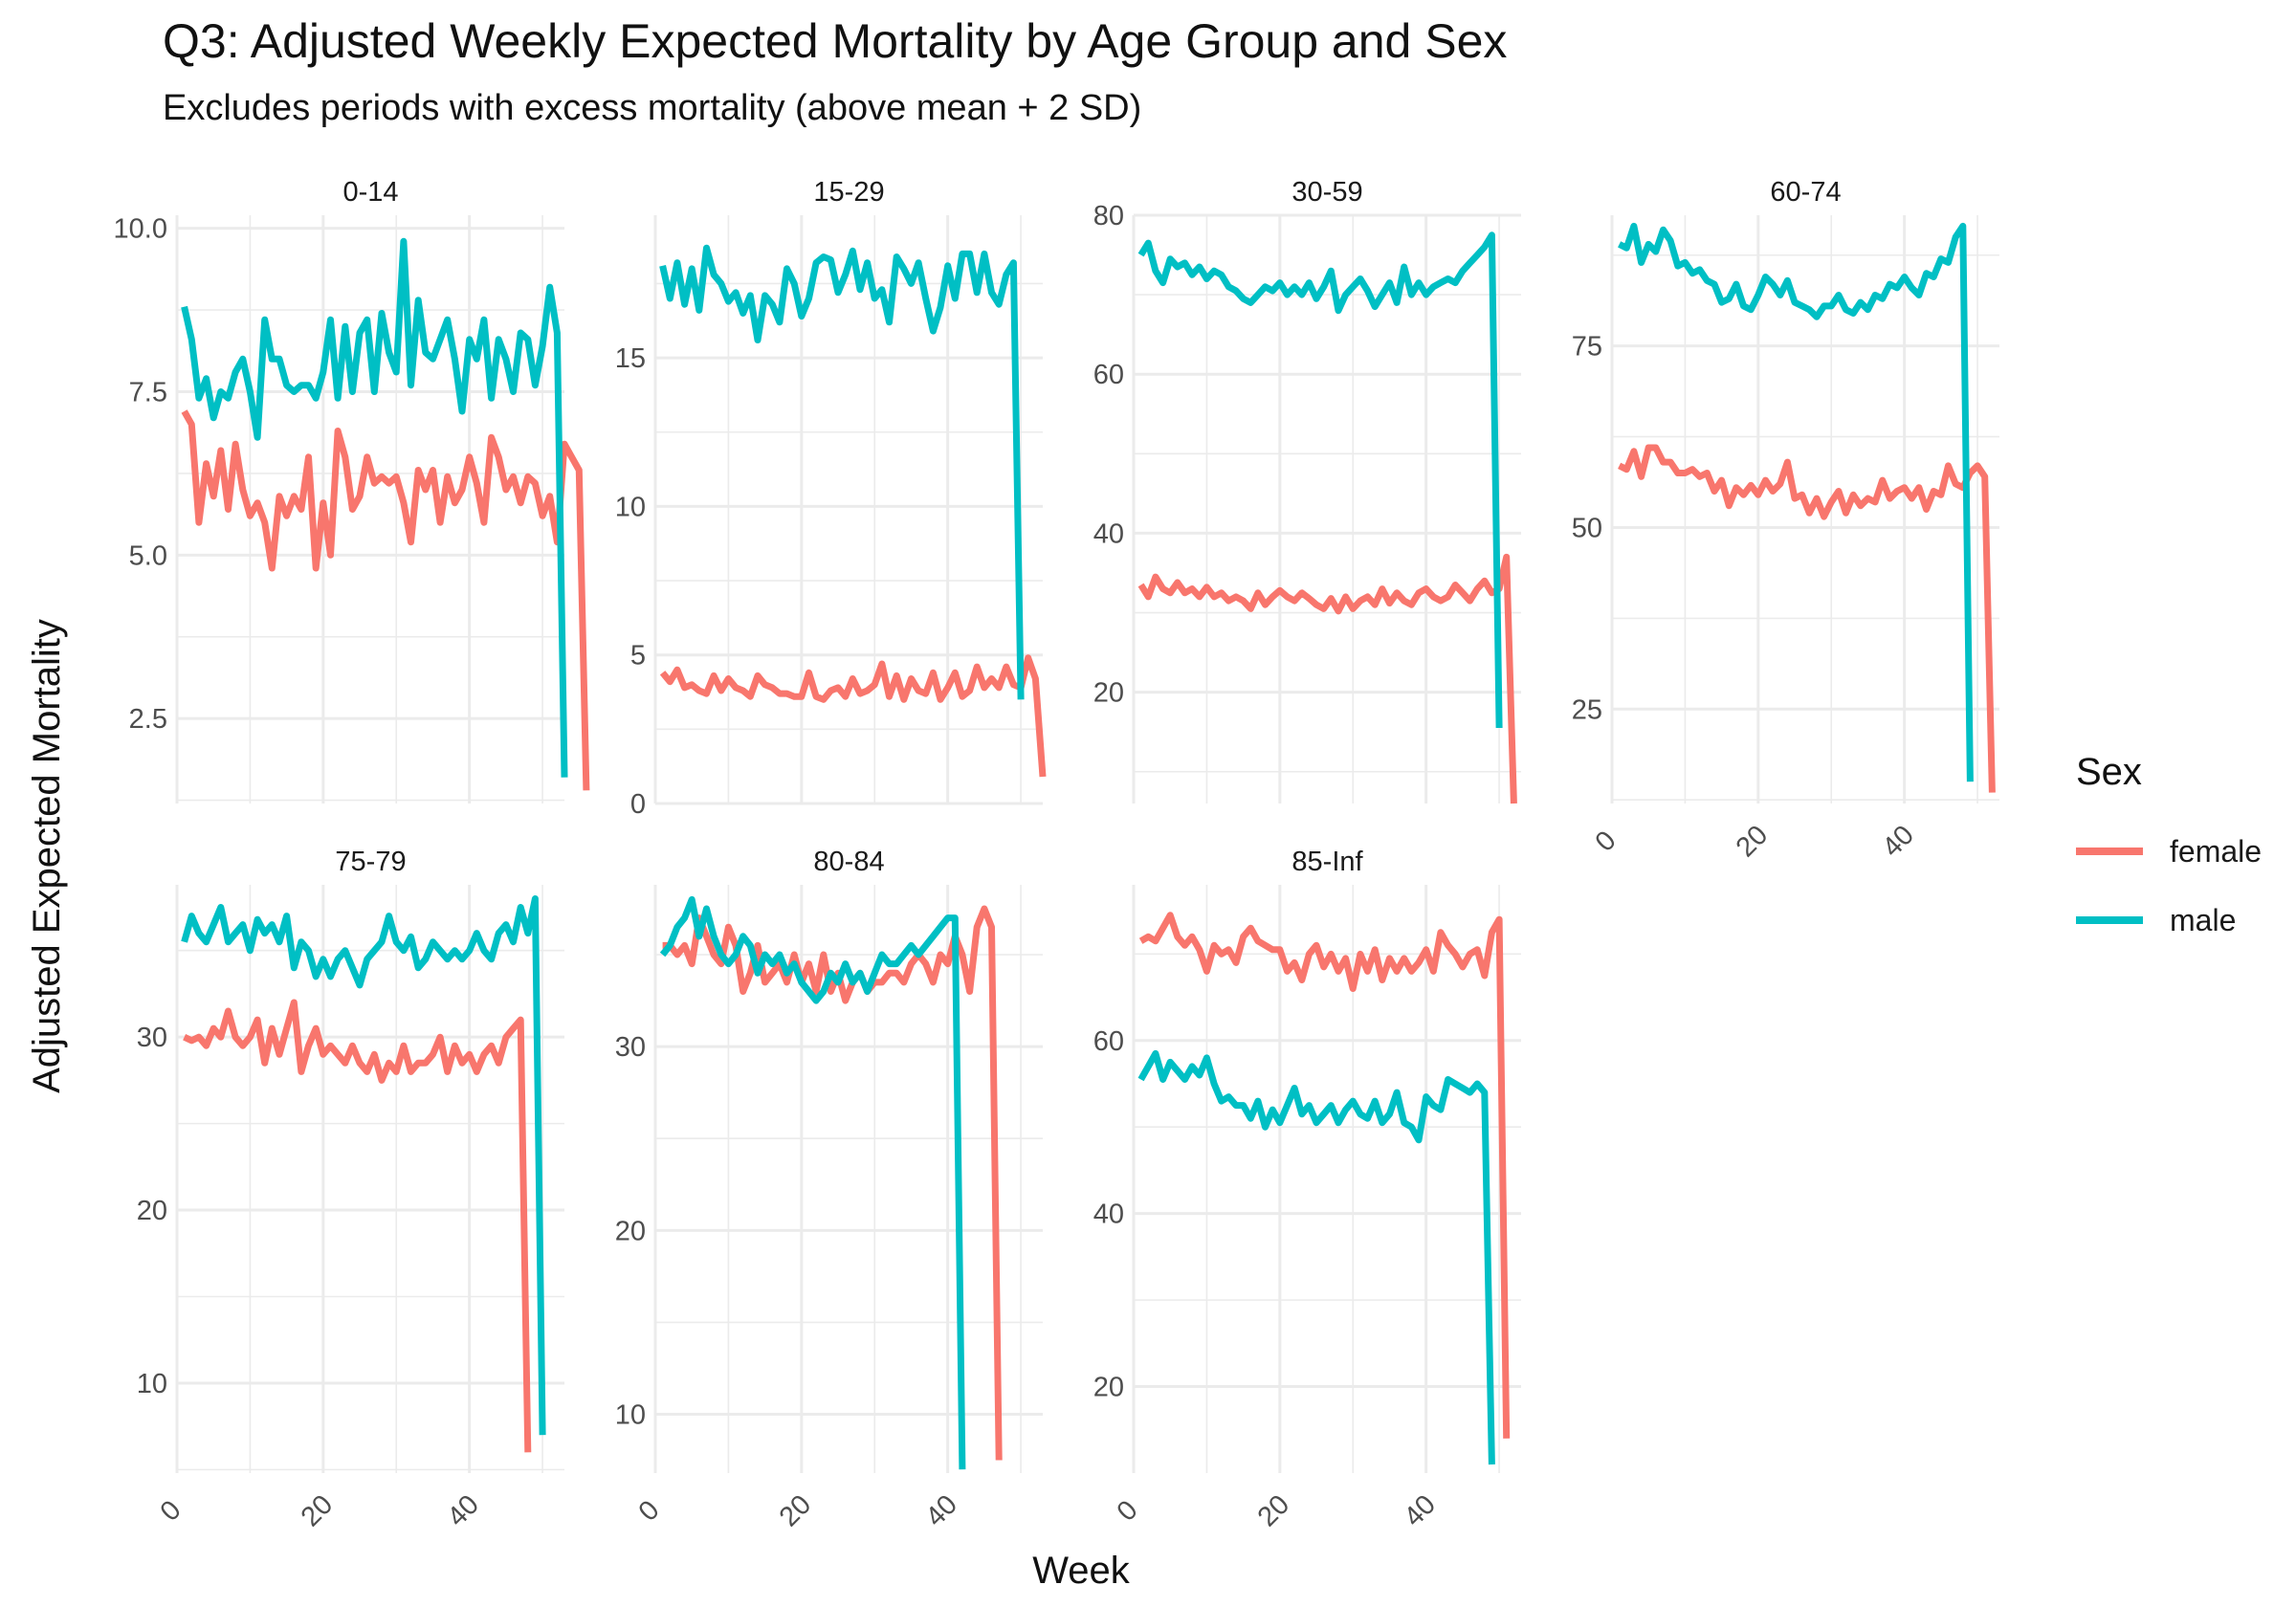  Describe the element at coordinates (2203, 920) in the screenshot. I see `legend-label-male: male` at that location.